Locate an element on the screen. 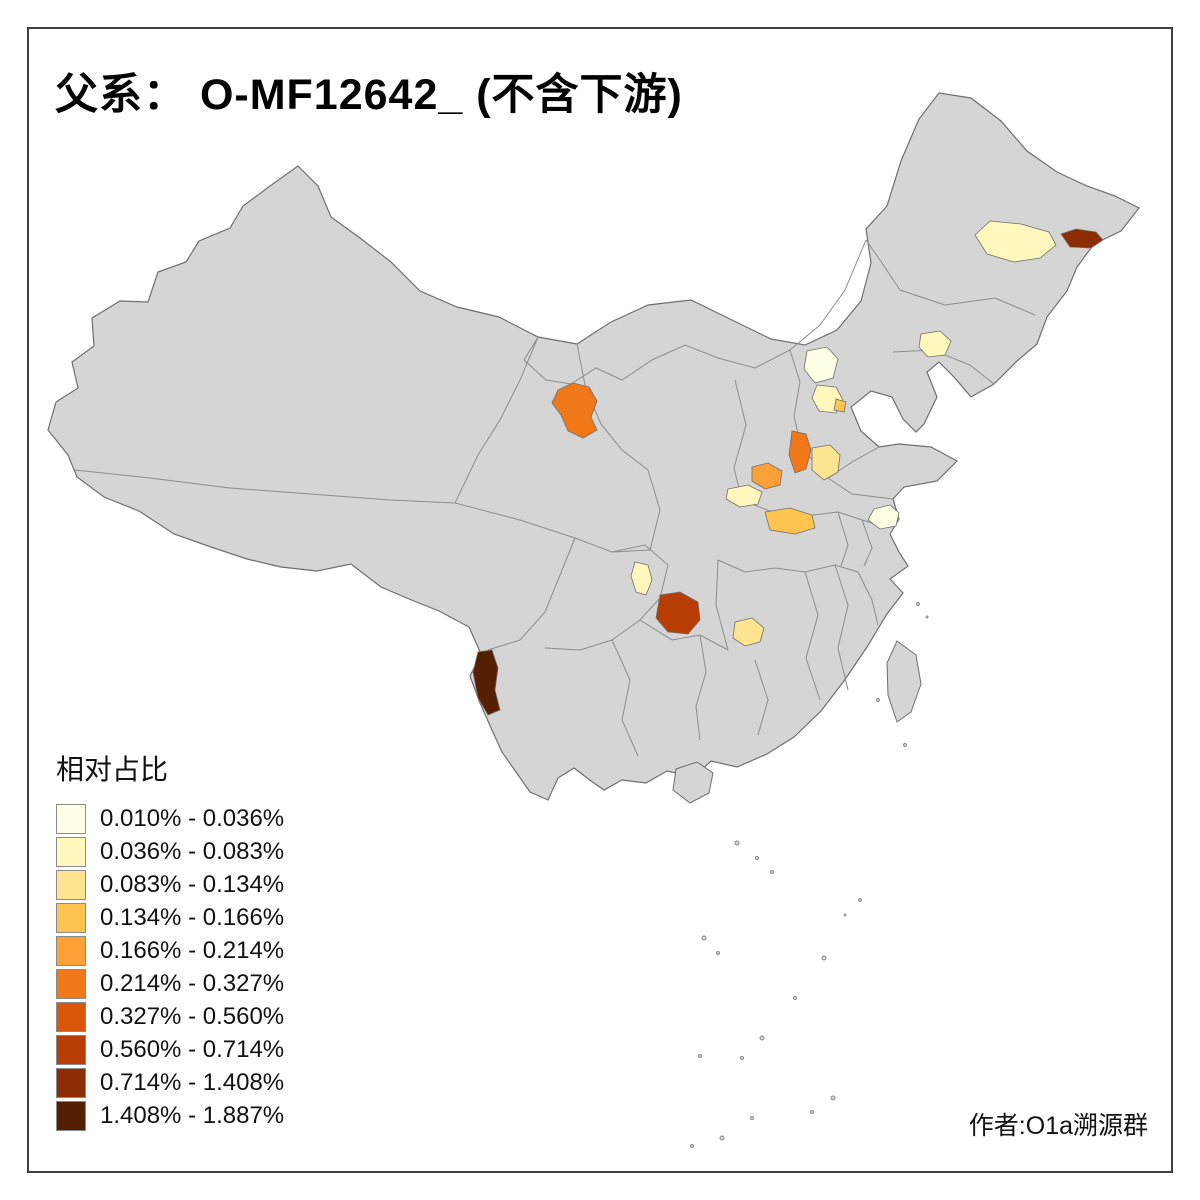  region-sichuan-east is located at coordinates (641, 578).